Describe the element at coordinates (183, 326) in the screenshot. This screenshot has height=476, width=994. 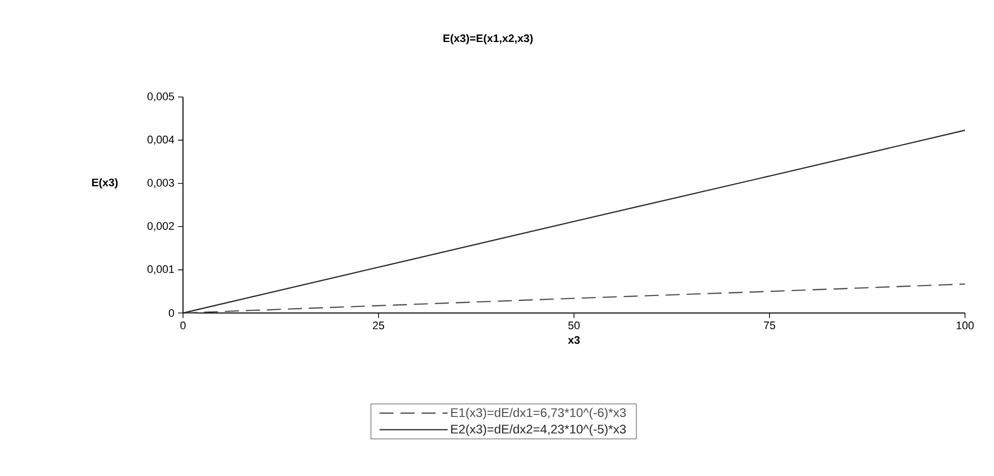
I see `x-tick-label: 0` at that location.